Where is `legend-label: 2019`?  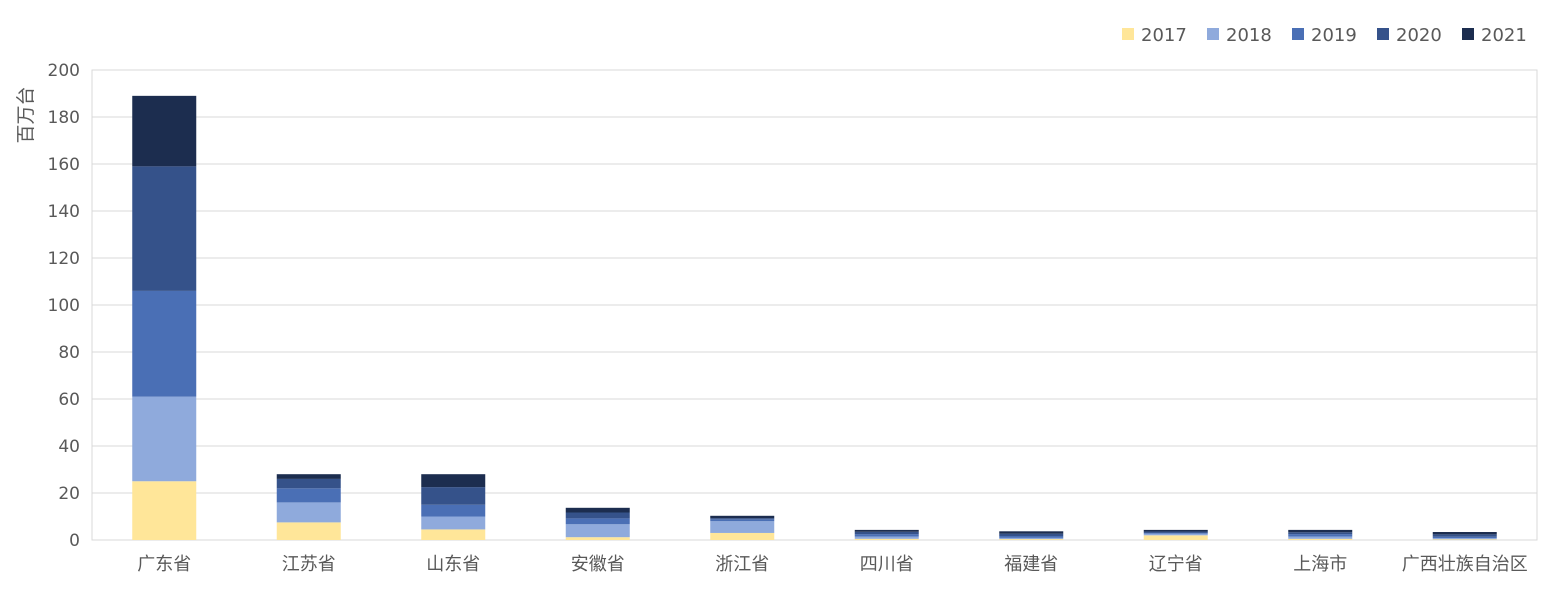
legend-label: 2019 is located at coordinates (1334, 35).